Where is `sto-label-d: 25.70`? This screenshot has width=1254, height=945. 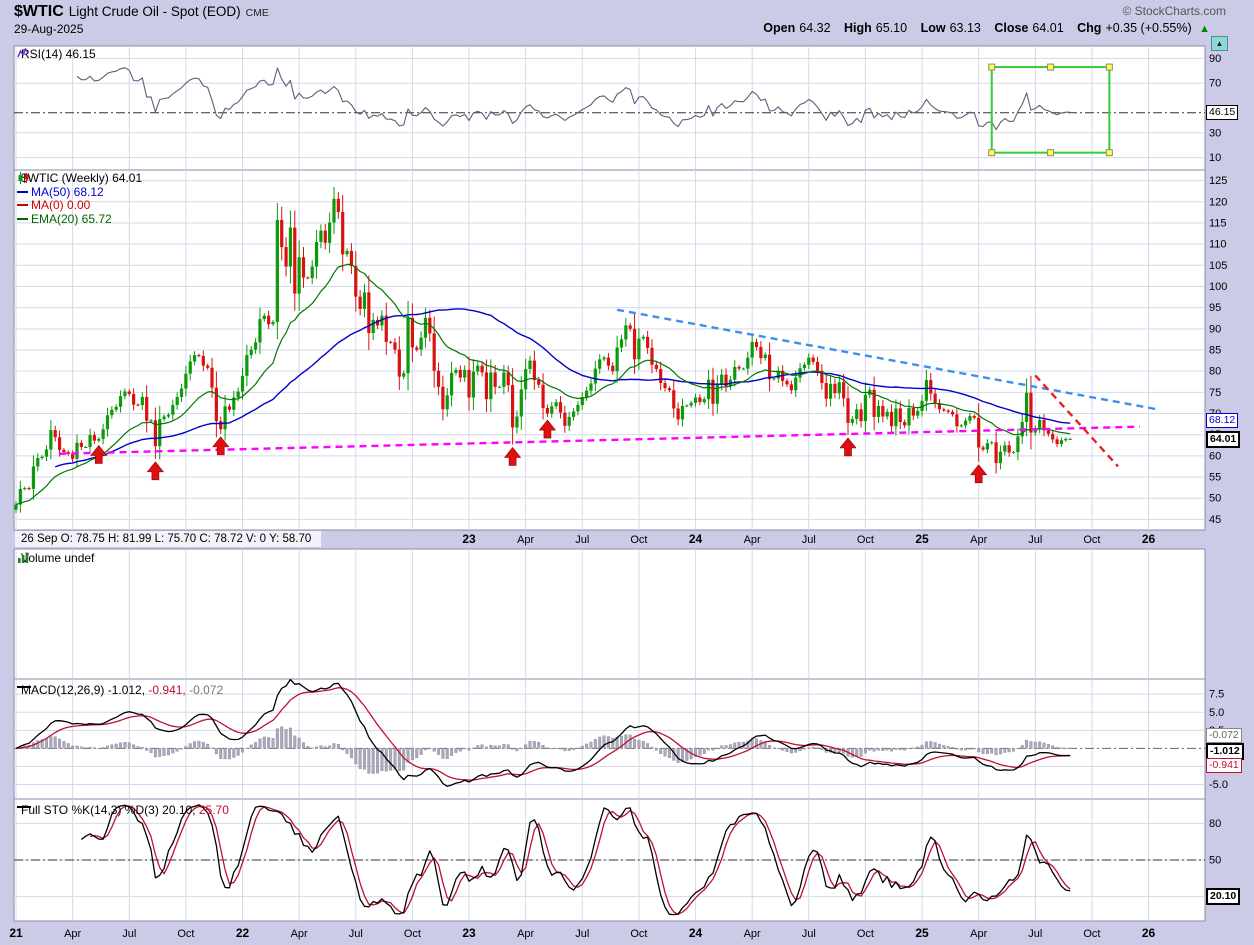
sto-label-d: 25.70 is located at coordinates (213, 810).